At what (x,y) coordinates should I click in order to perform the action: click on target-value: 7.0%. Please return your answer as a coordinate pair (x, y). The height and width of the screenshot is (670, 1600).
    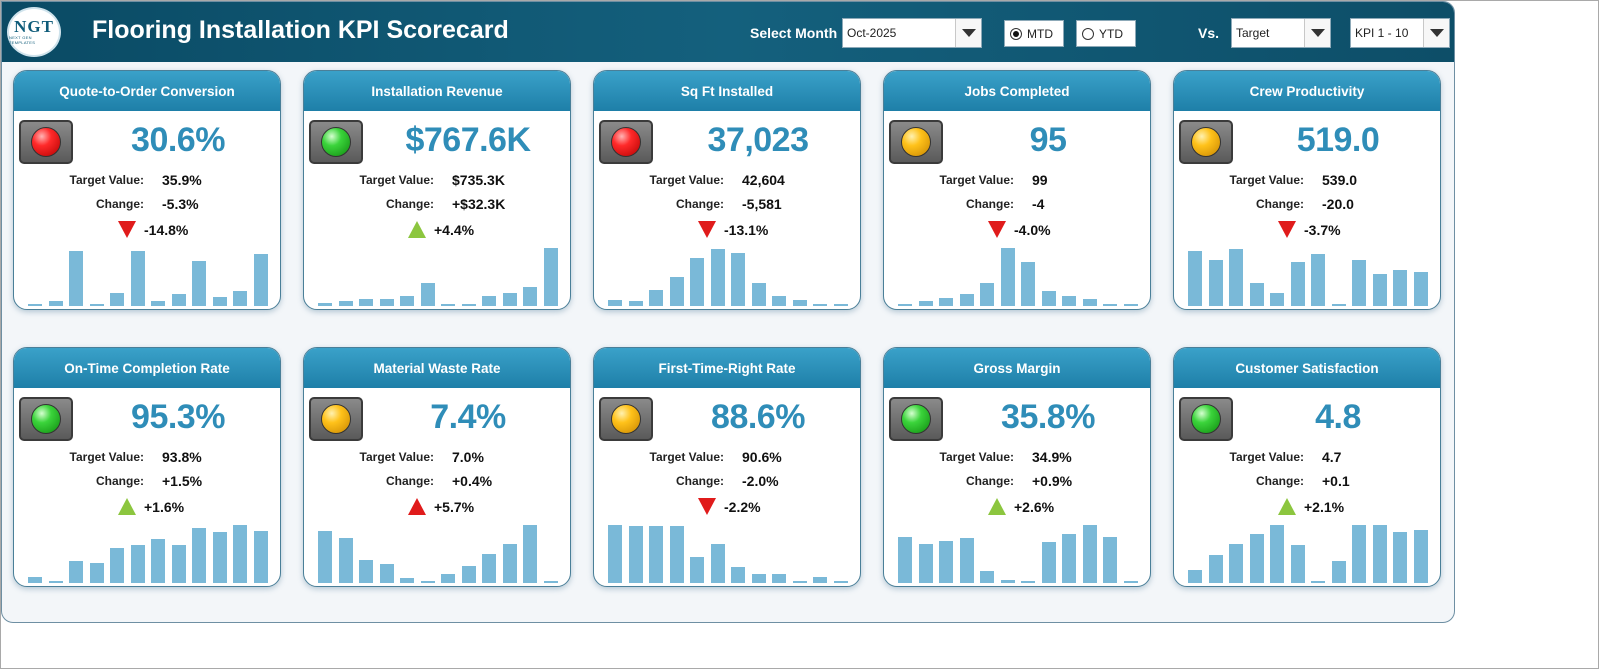
    Looking at the image, I should click on (468, 457).